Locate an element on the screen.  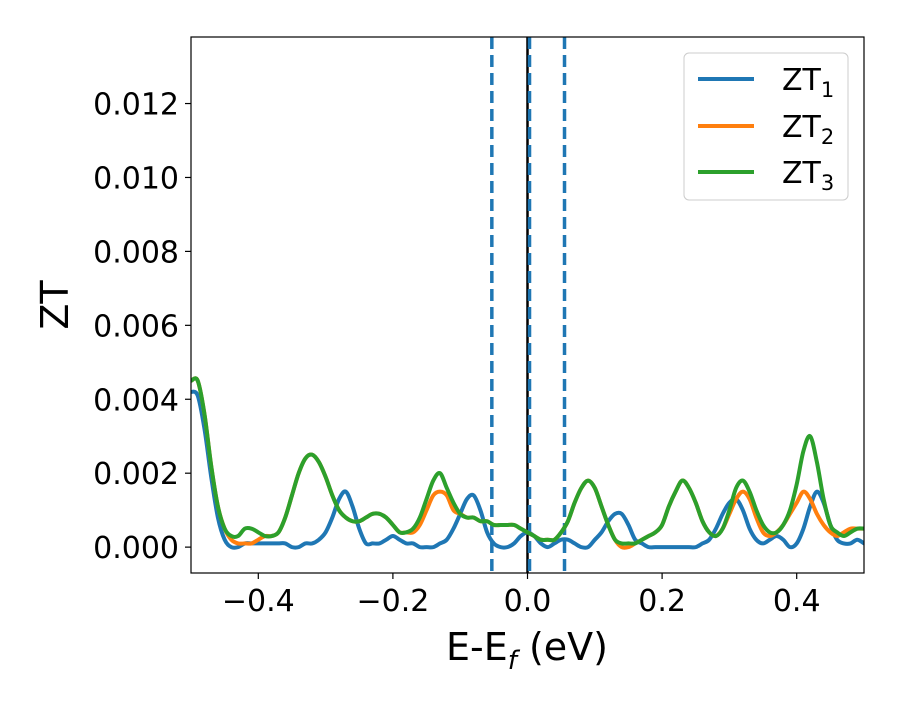
y-axis-ticks: 0.000 0.002 0.004 0.006 0.008 0.010 0.012 is located at coordinates (142, 327).